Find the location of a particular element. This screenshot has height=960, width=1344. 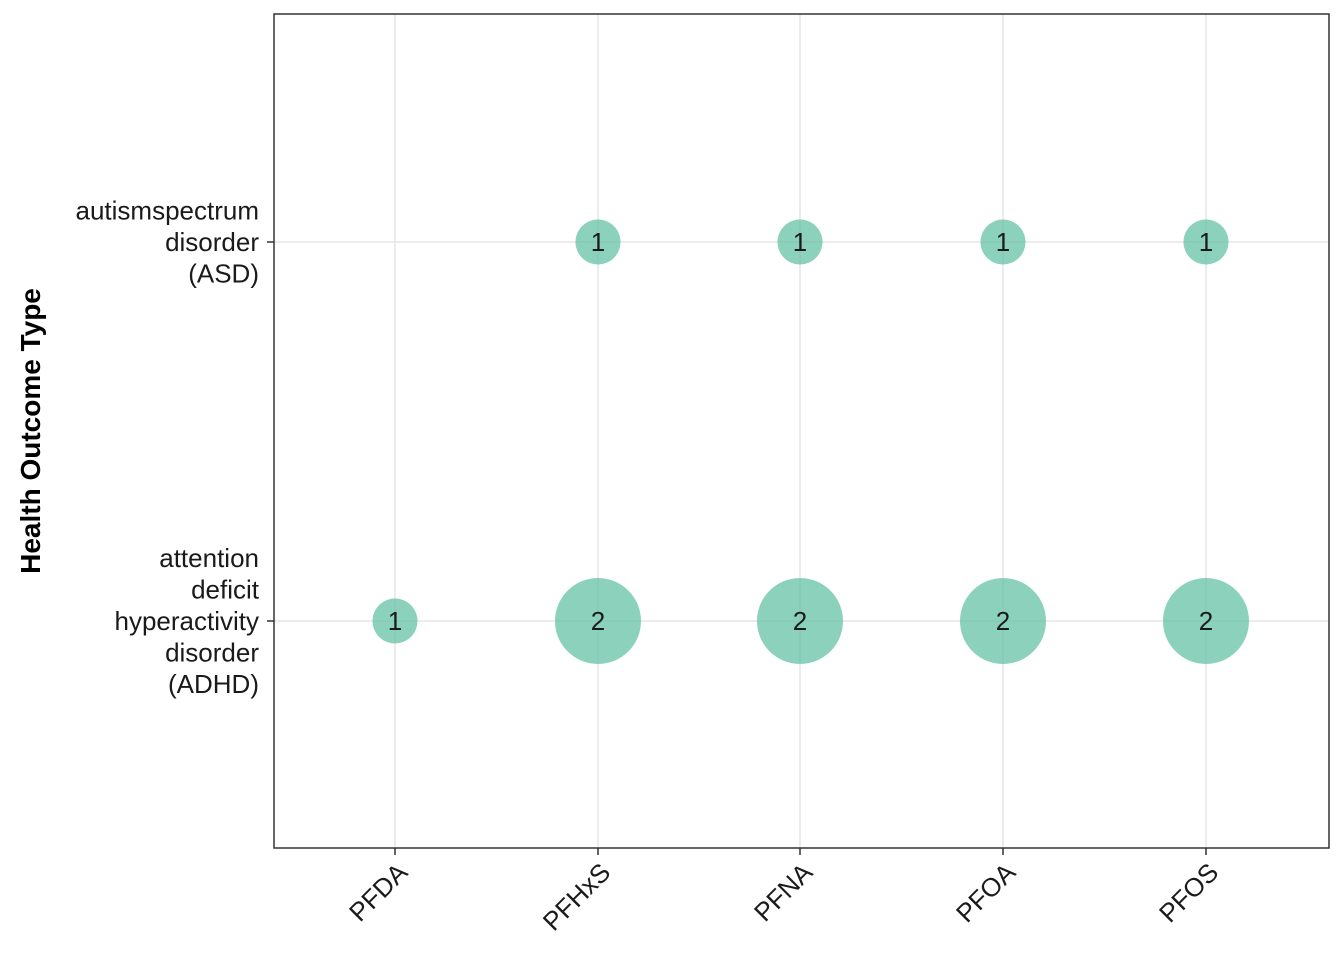

y-tick-label-line: hyperactivity is located at coordinates (187, 621).